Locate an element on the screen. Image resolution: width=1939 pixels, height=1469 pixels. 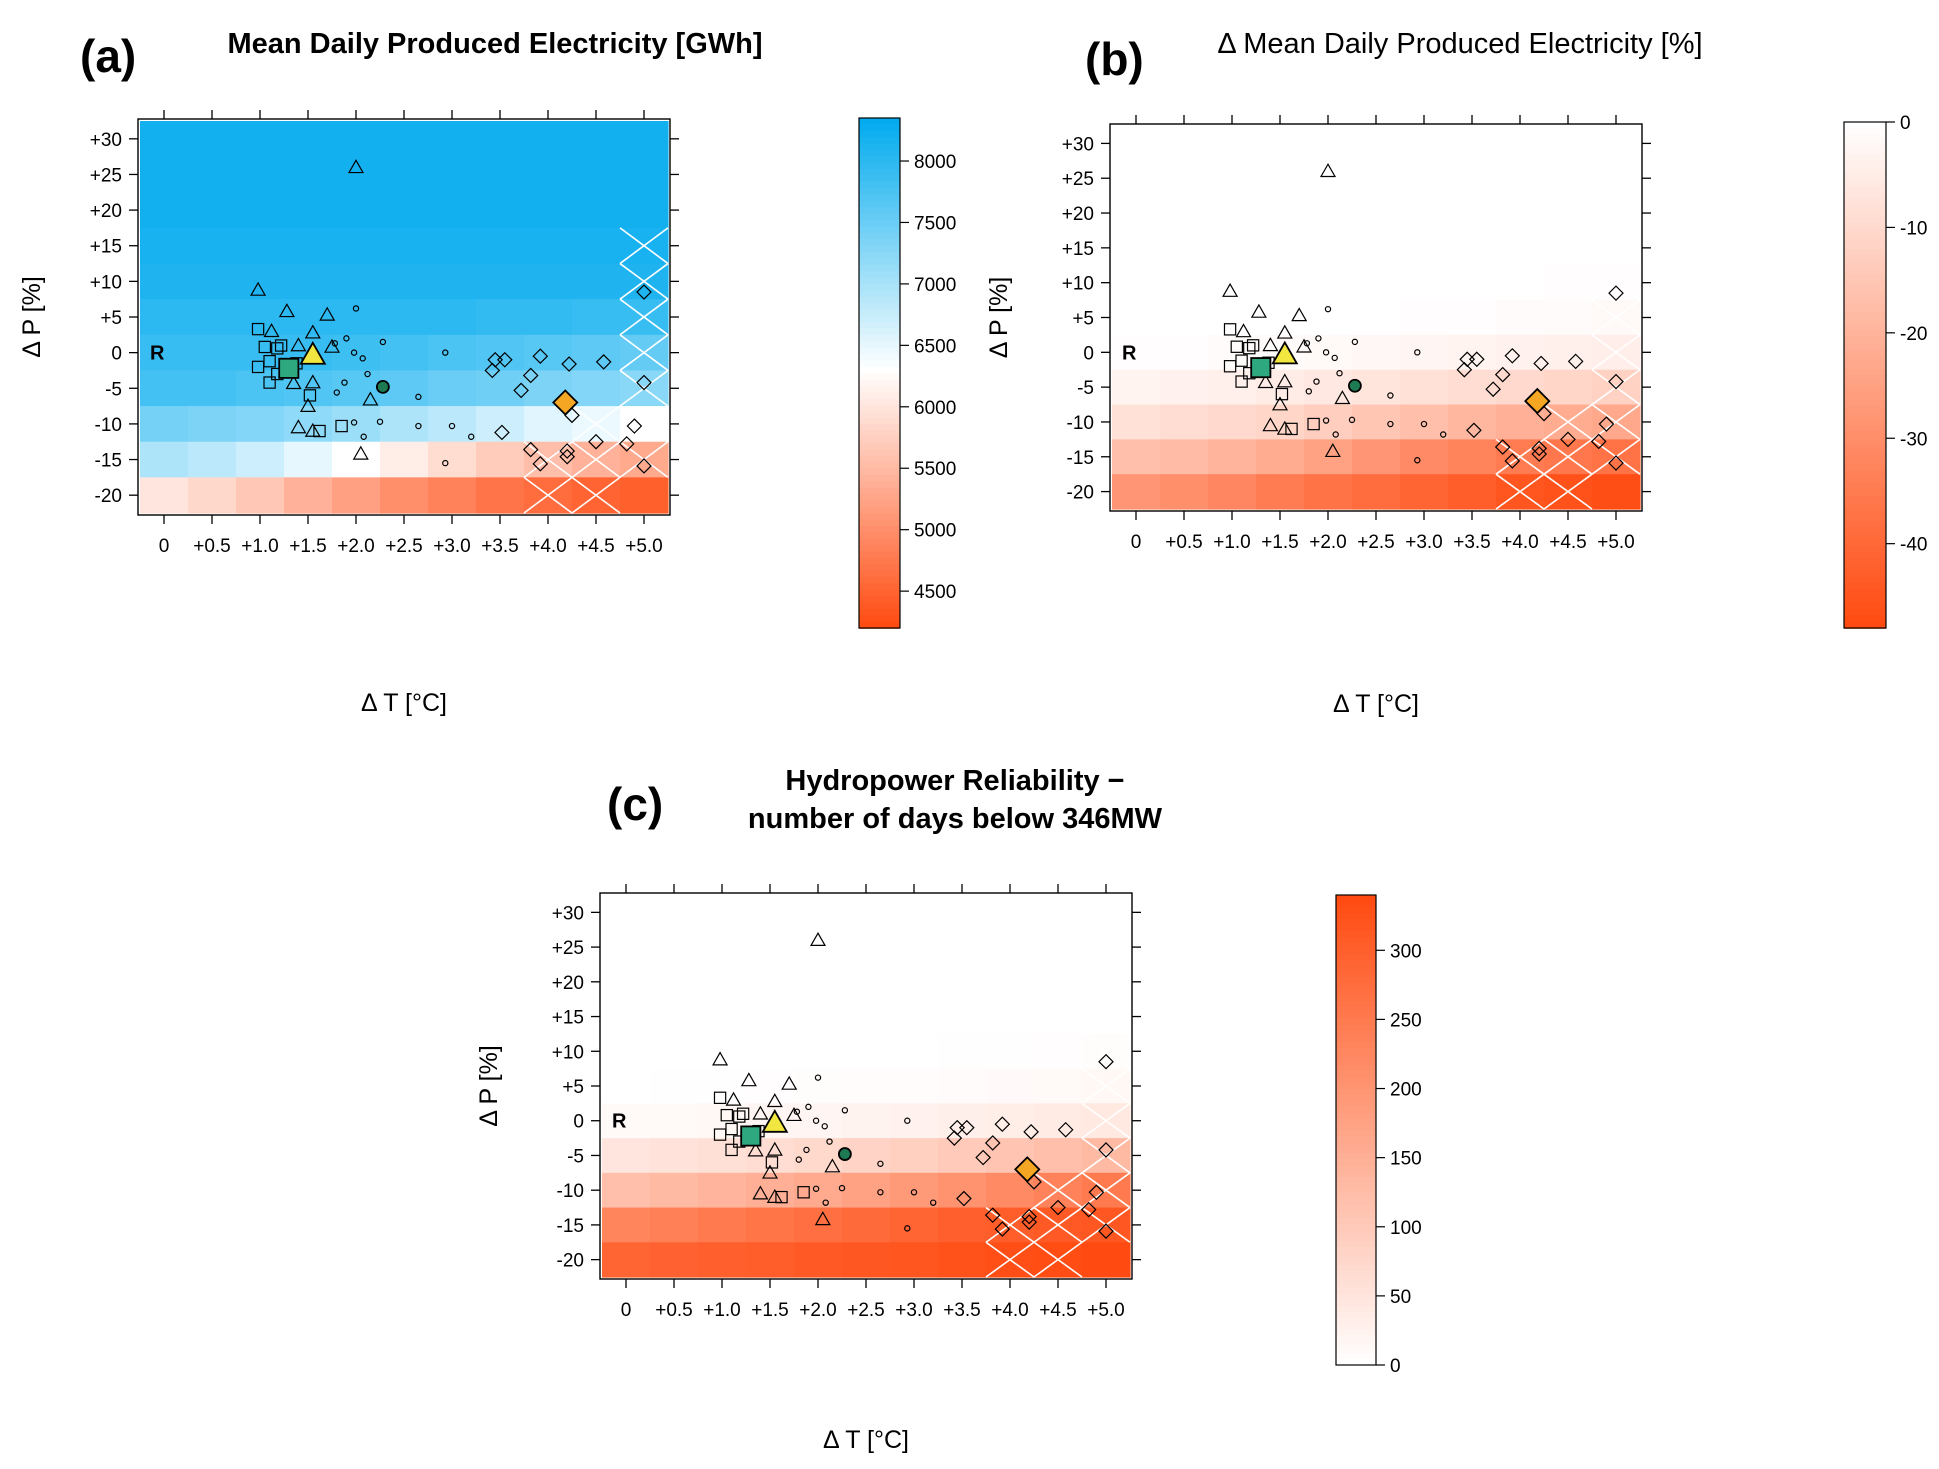
y-tick-label: +20 is located at coordinates (568, 983).